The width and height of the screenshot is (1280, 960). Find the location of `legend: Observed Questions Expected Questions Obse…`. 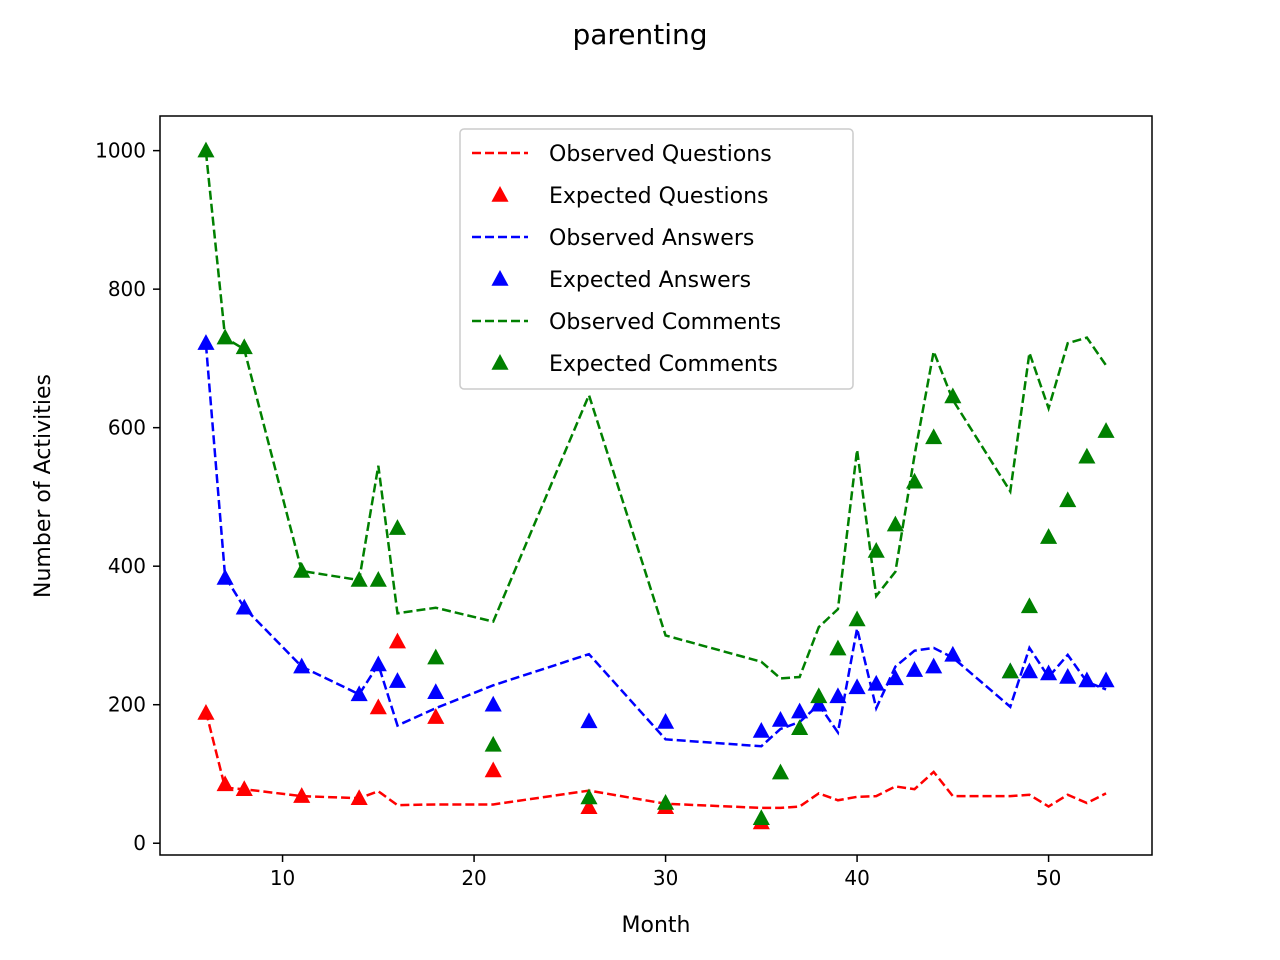

legend: Observed Questions Expected Questions Obse… is located at coordinates (656, 259).